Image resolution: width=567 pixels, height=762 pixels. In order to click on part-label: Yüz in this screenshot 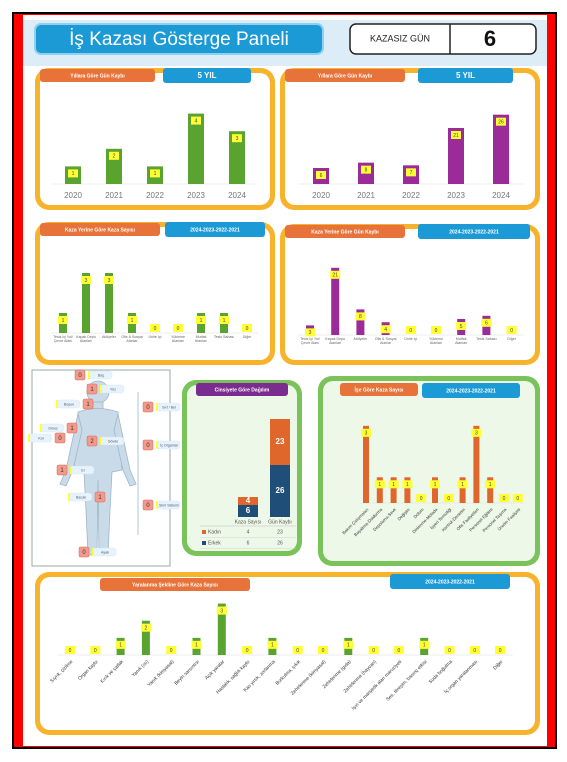, I will do `click(113, 389)`.